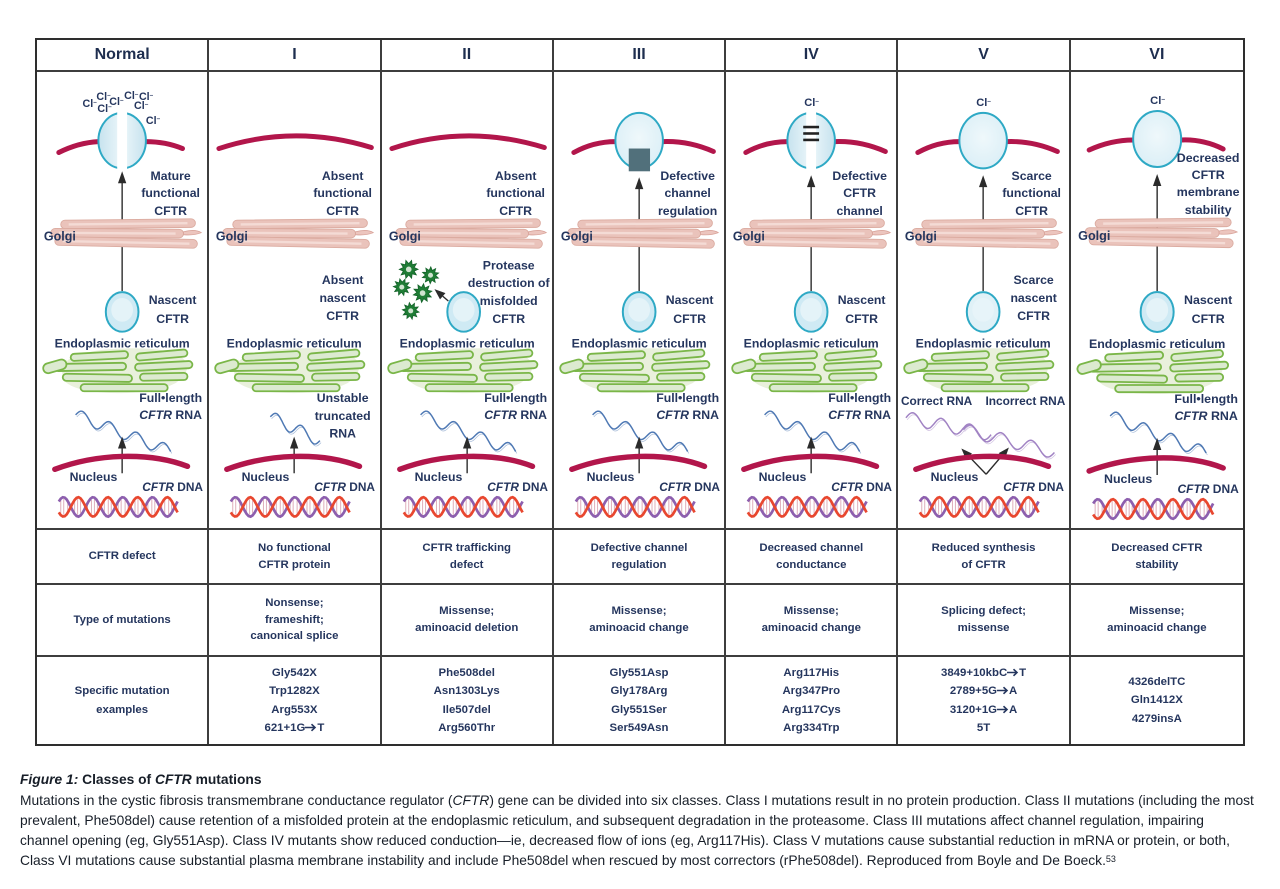 The height and width of the screenshot is (889, 1280). What do you see at coordinates (171, 176) in the screenshot?
I see `svg-text: Mature` at bounding box center [171, 176].